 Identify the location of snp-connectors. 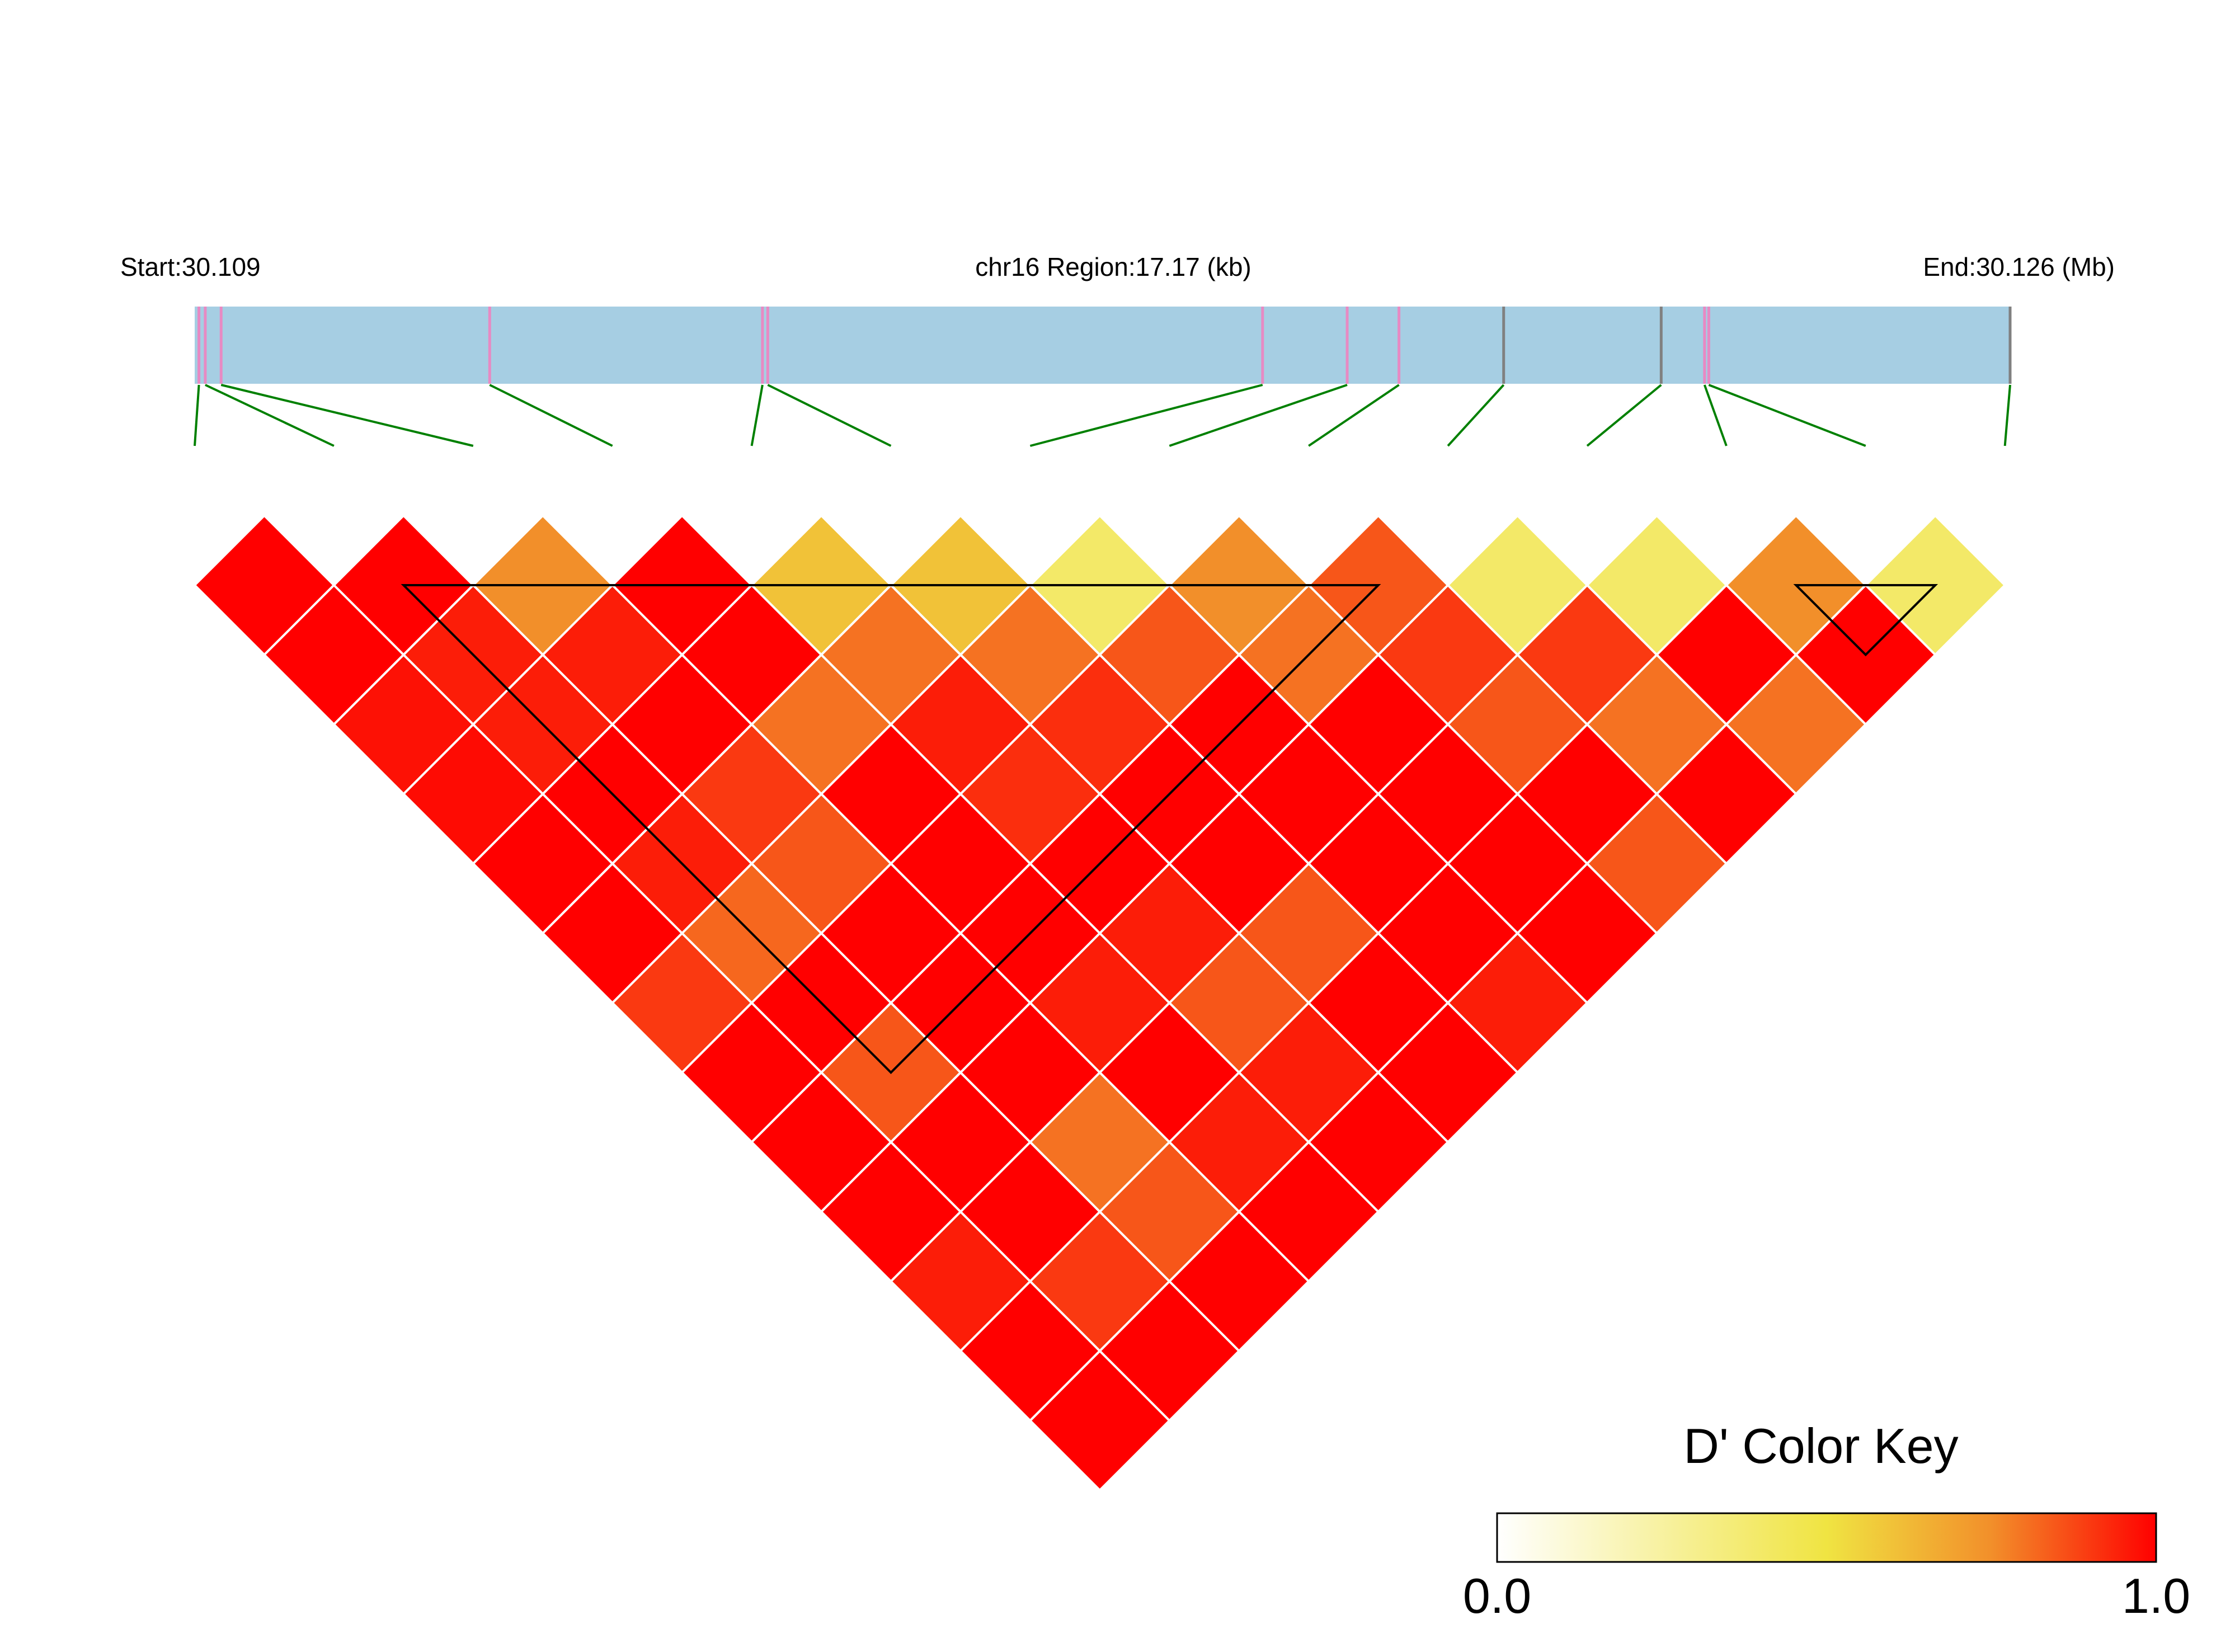
(1102, 416).